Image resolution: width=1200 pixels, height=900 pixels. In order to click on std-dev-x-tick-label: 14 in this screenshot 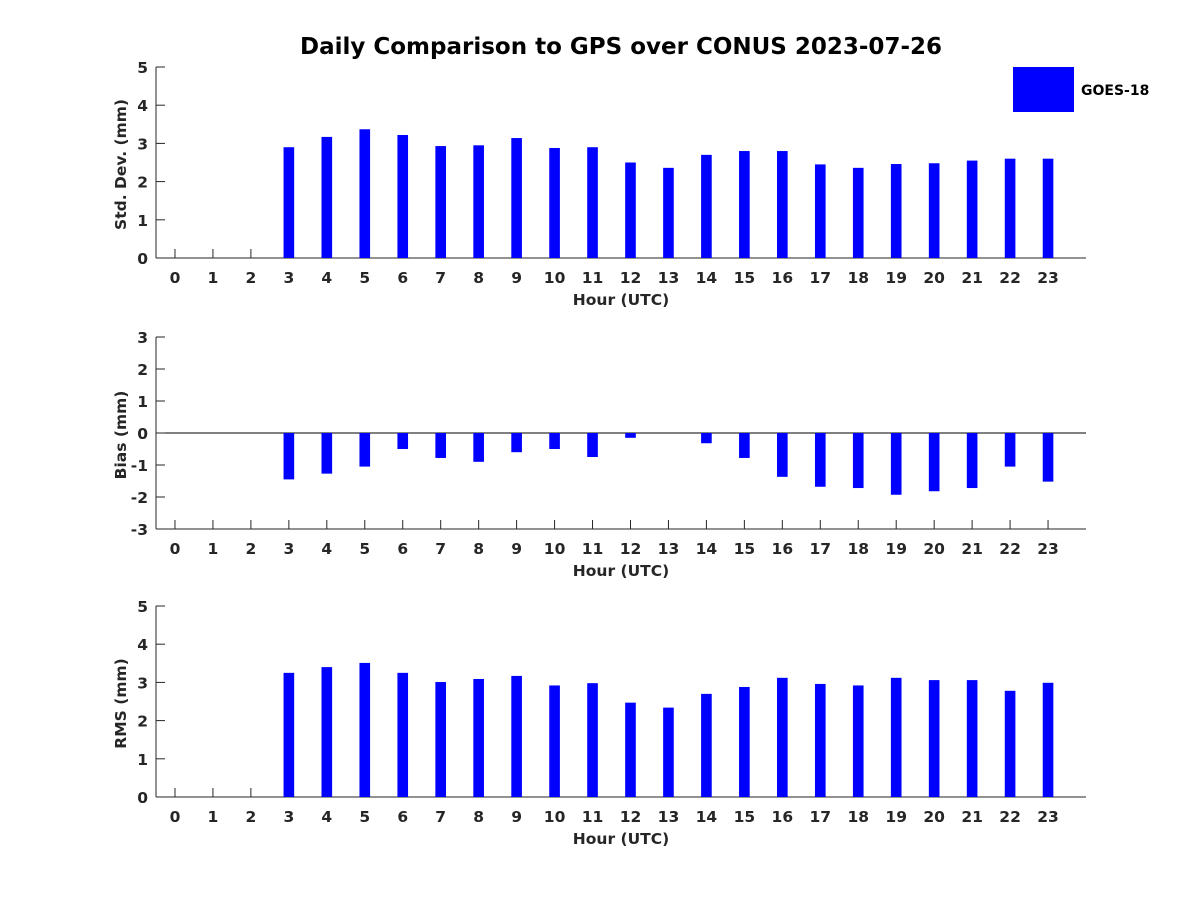, I will do `click(707, 278)`.